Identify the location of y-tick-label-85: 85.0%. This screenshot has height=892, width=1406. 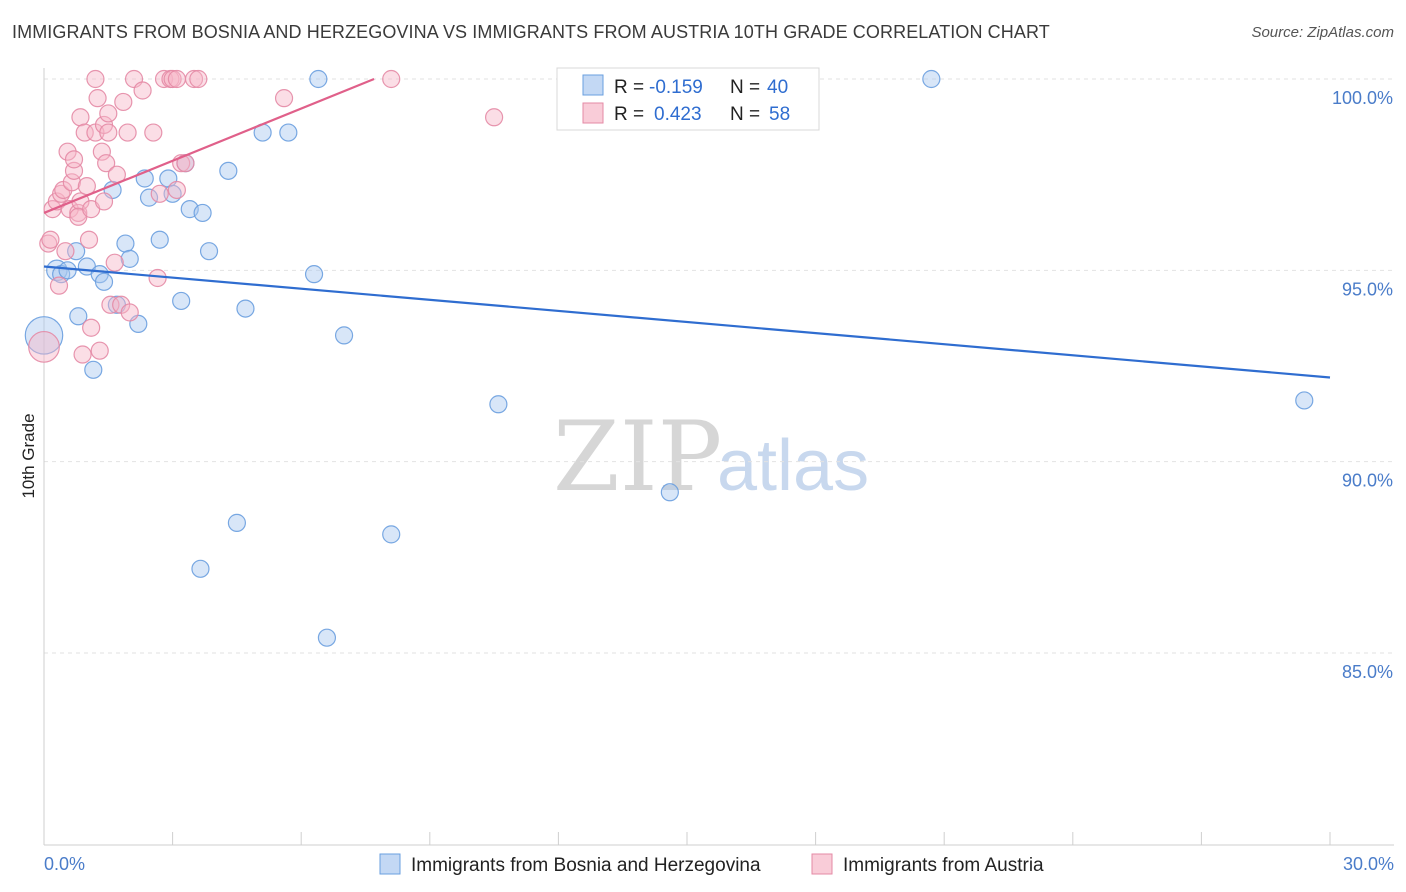
(1367, 672).